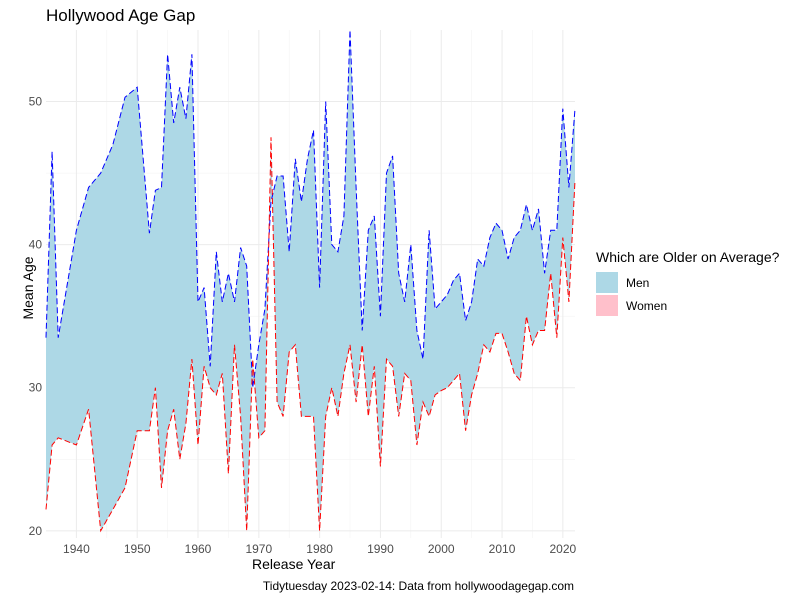 This screenshot has width=800, height=600. I want to click on x-tick-label: 1980, so click(319, 549).